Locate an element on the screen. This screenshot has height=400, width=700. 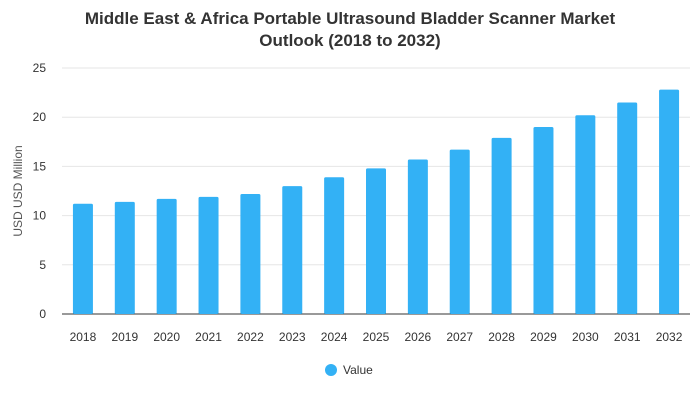
chart-title-line-2: Outlook (2018 to 2032) is located at coordinates (350, 40).